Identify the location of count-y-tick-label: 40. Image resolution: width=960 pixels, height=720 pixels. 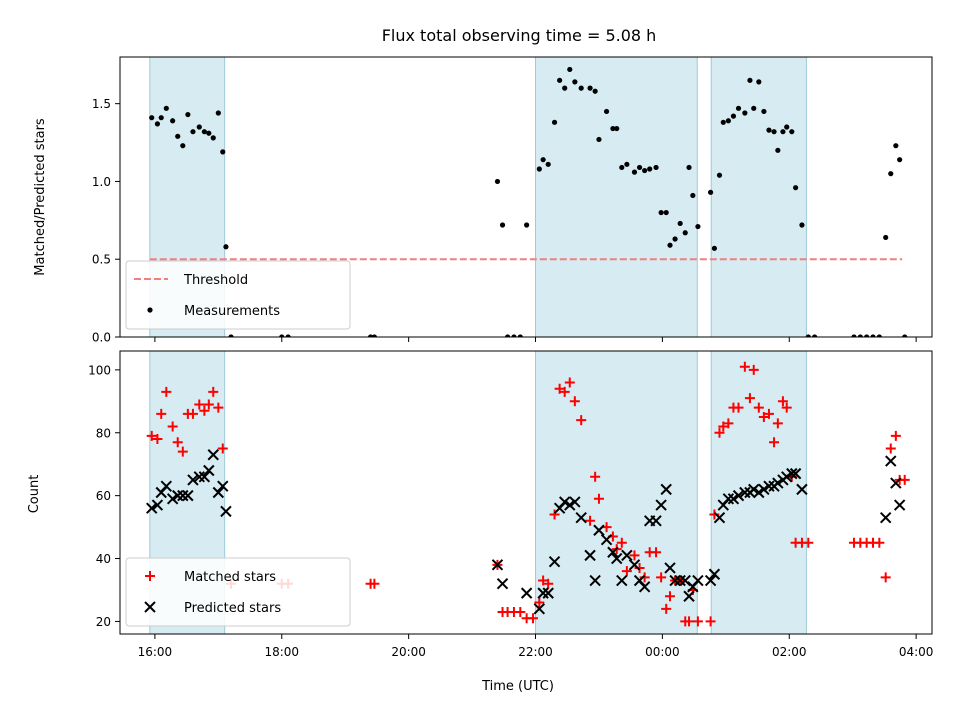
(103, 559).